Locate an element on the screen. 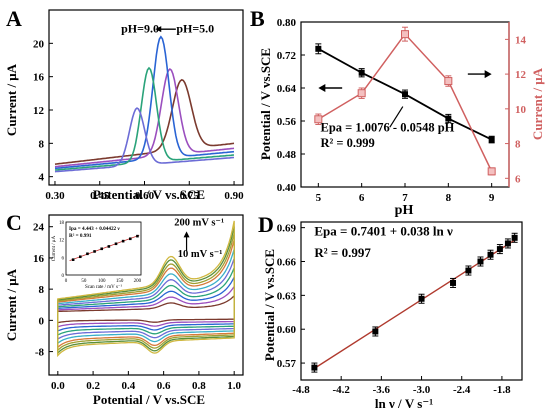 The height and width of the screenshot is (411, 550). panel-b-y-left-tick-label: 0.80 is located at coordinates (287, 23).